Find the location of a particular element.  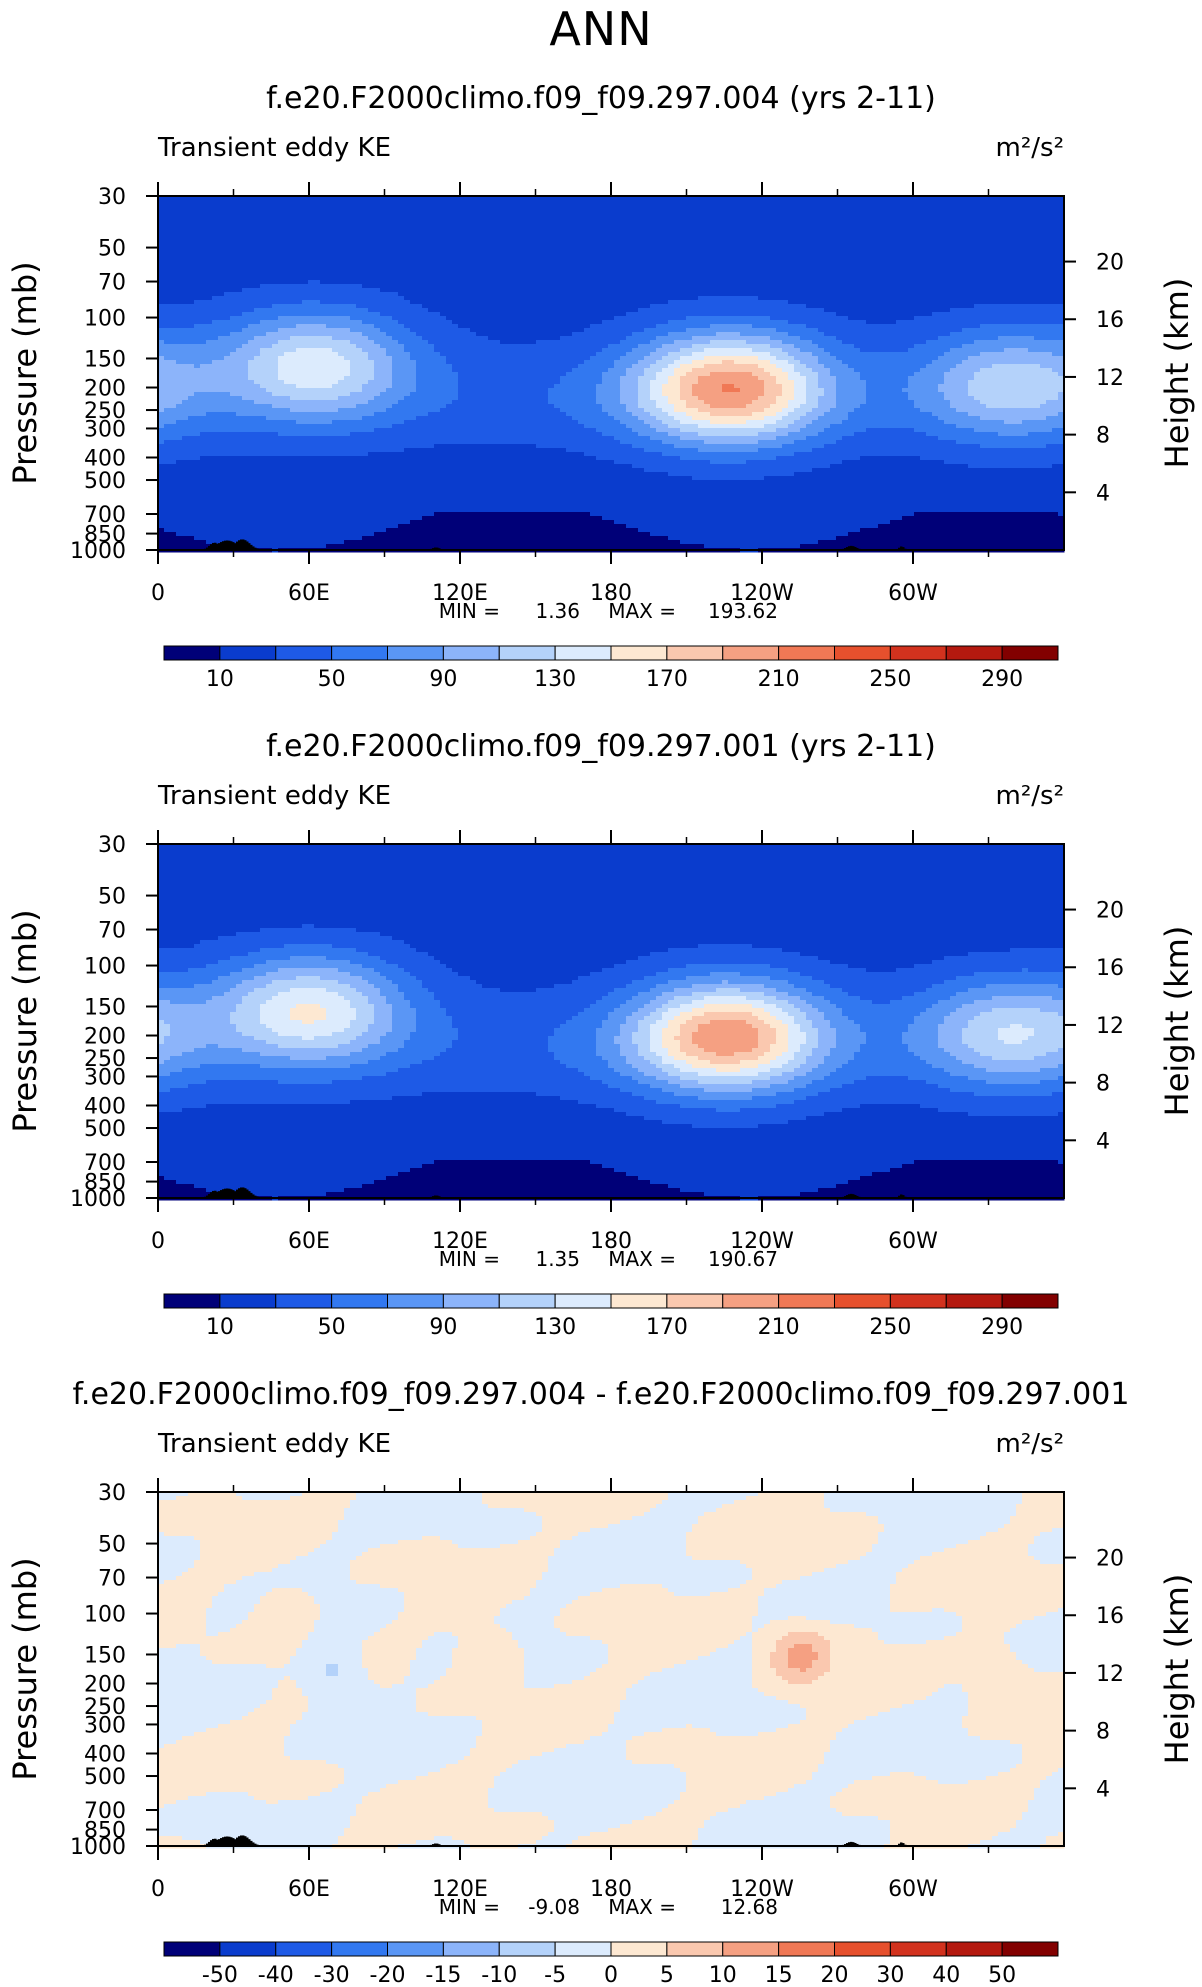

x-tick-label: 60E is located at coordinates (309, 593).